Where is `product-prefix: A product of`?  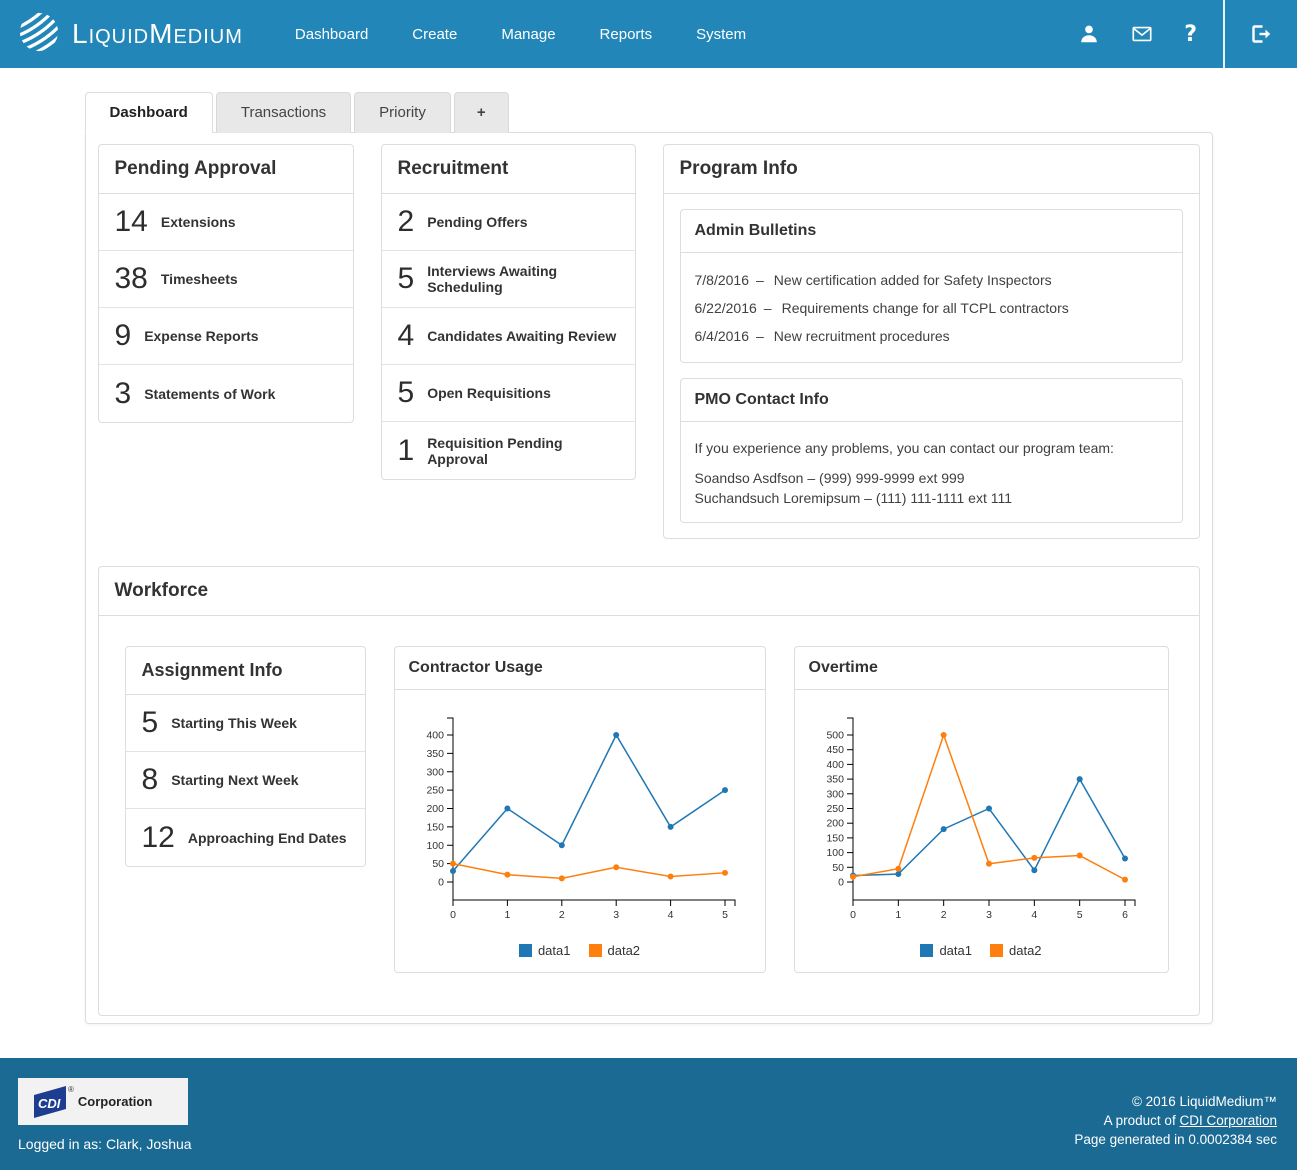
product-prefix: A product of is located at coordinates (1141, 1120).